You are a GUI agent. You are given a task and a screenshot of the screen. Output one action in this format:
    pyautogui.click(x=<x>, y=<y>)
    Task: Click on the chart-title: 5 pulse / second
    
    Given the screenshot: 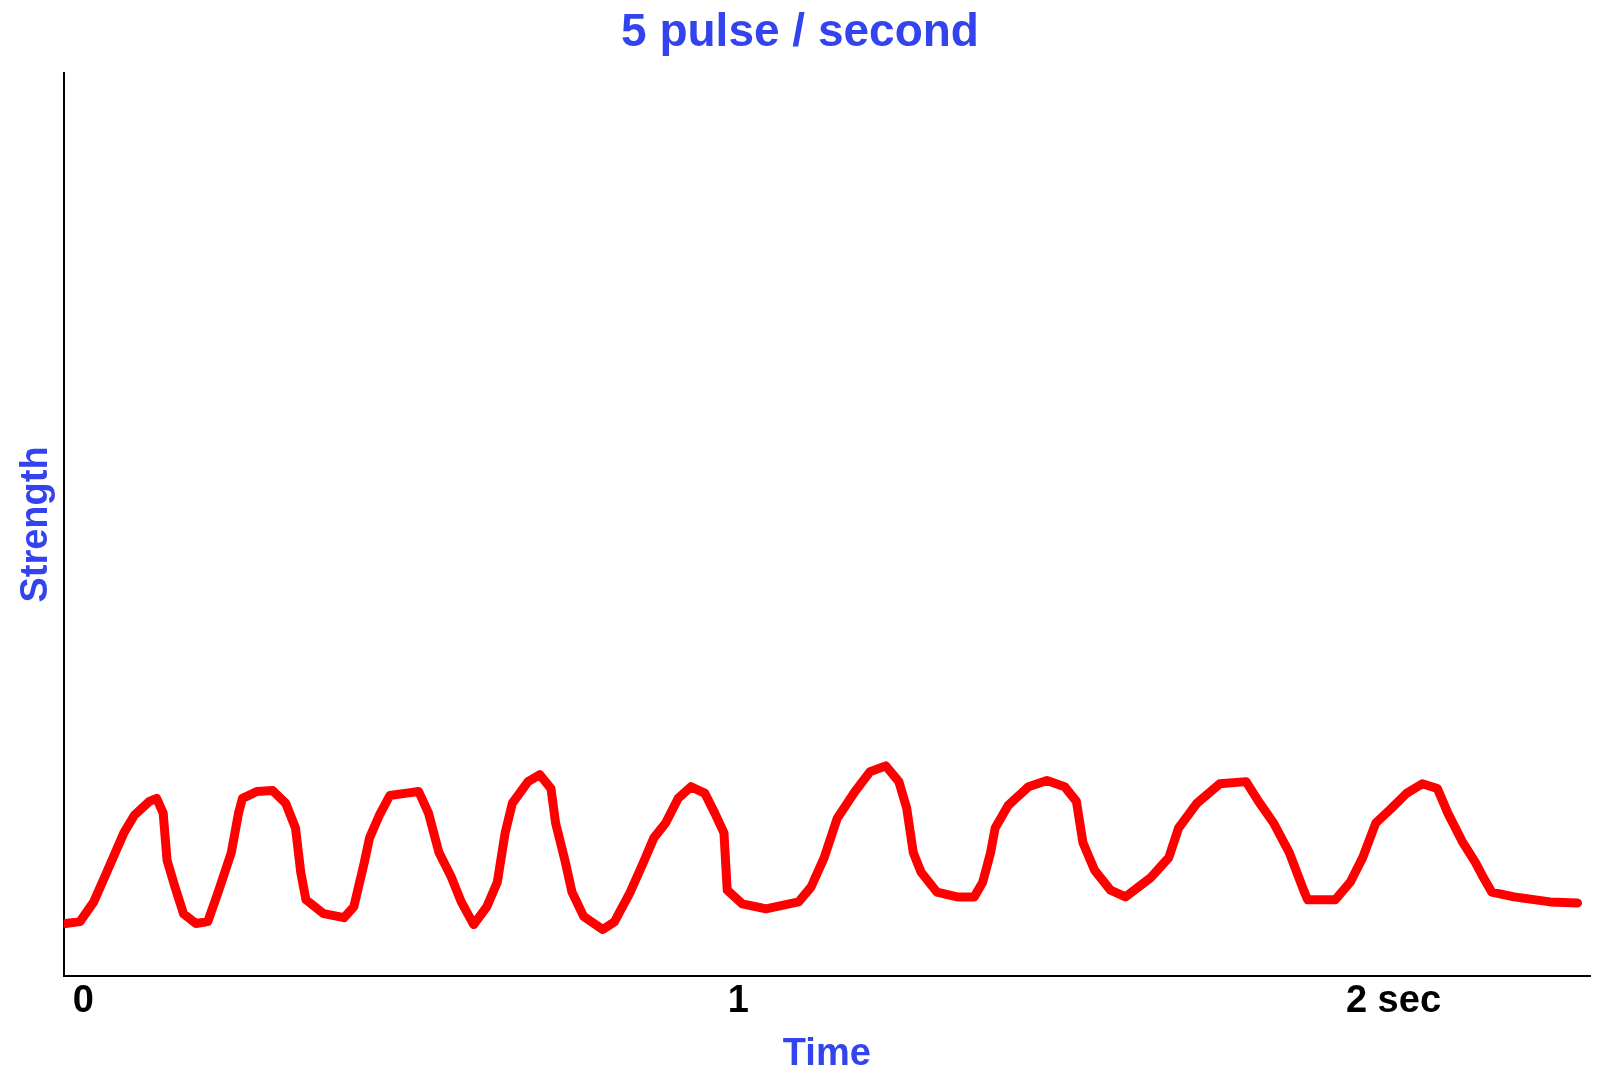 What is the action you would take?
    pyautogui.click(x=800, y=30)
    